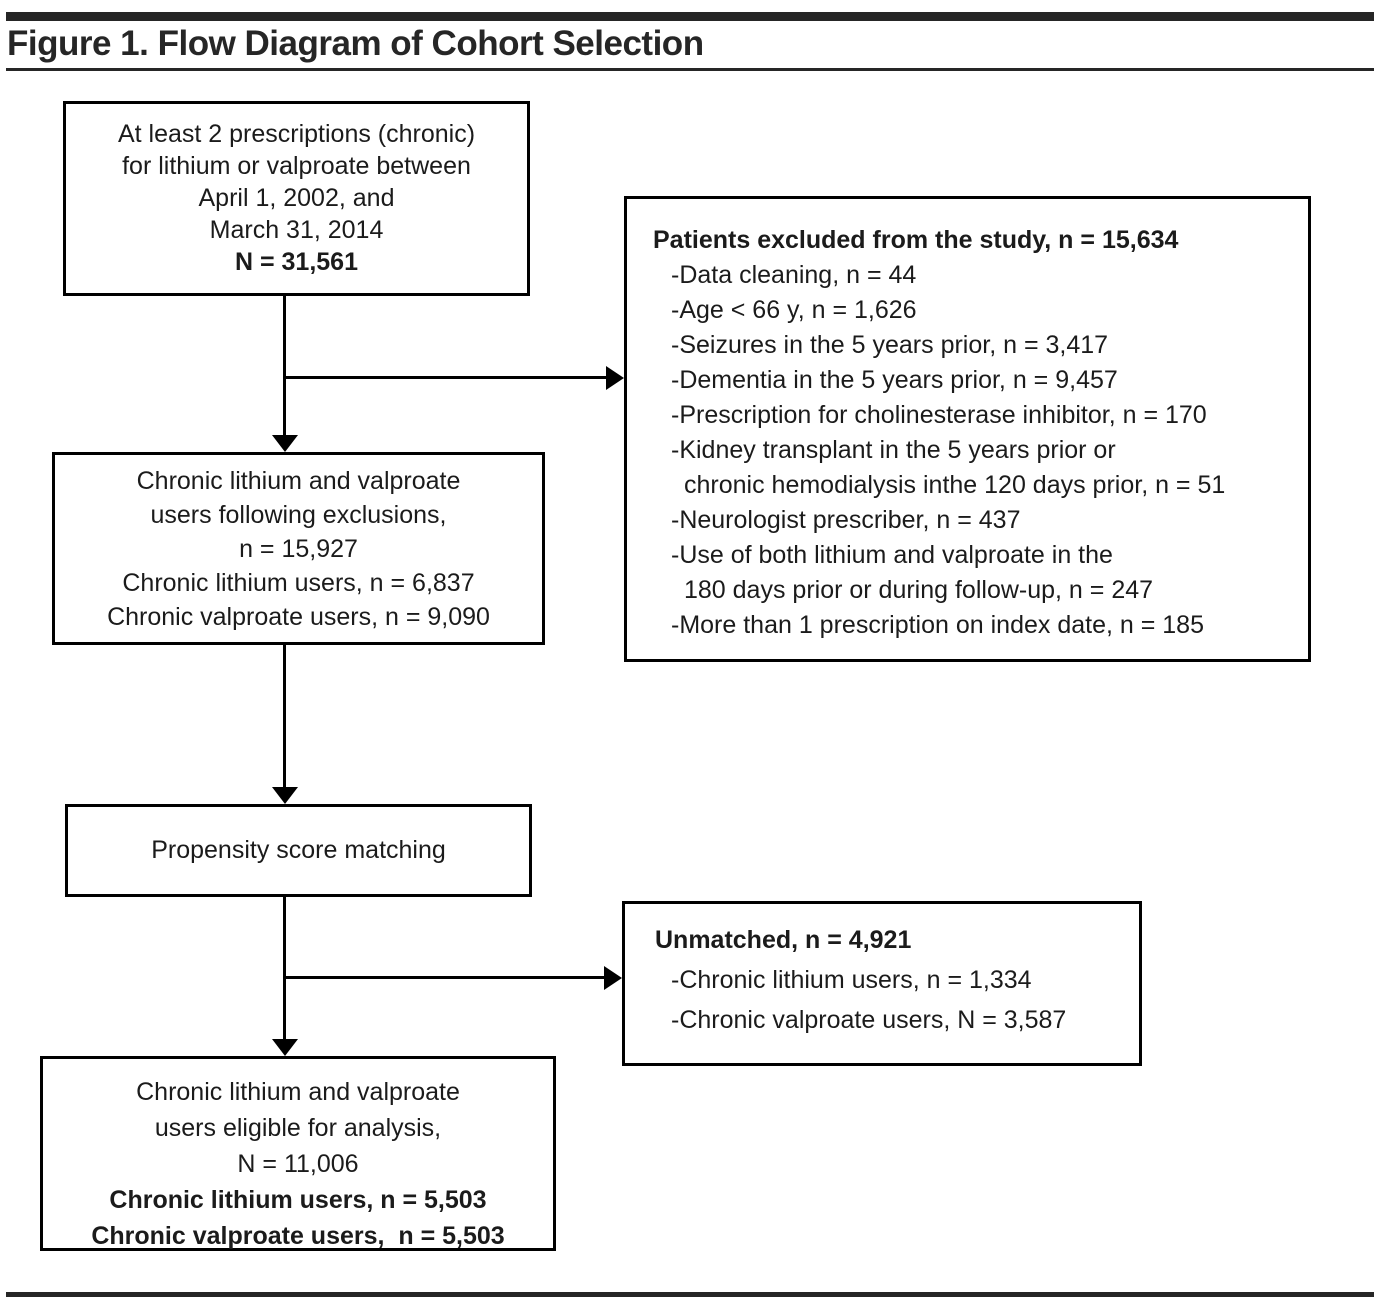 The width and height of the screenshot is (1381, 1308). I want to click on propensity-matching-box: Propensity score matching, so click(298, 850).